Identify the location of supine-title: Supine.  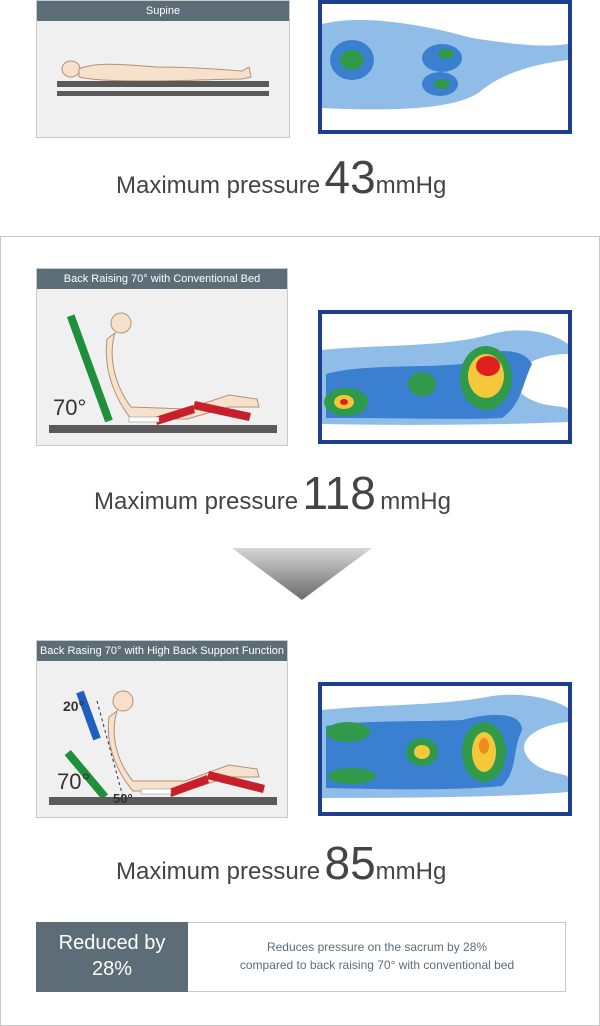
(163, 11).